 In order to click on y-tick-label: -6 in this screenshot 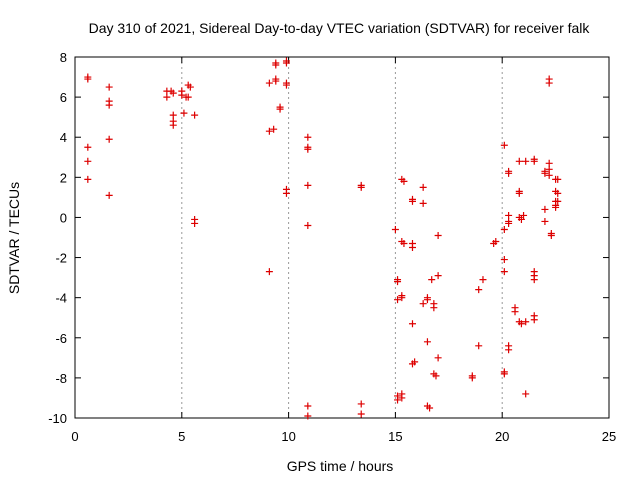, I will do `click(61, 338)`.